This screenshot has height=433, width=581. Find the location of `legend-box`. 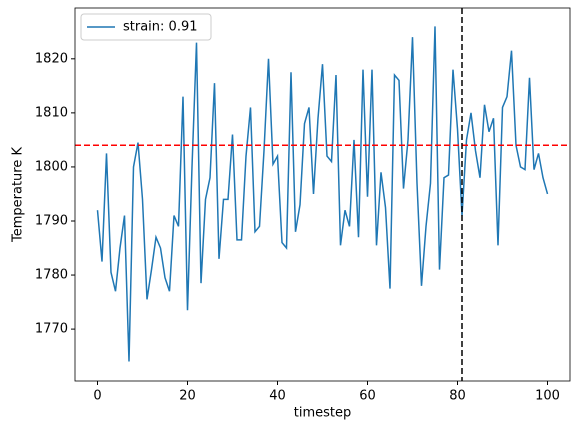

legend-box is located at coordinates (146, 27).